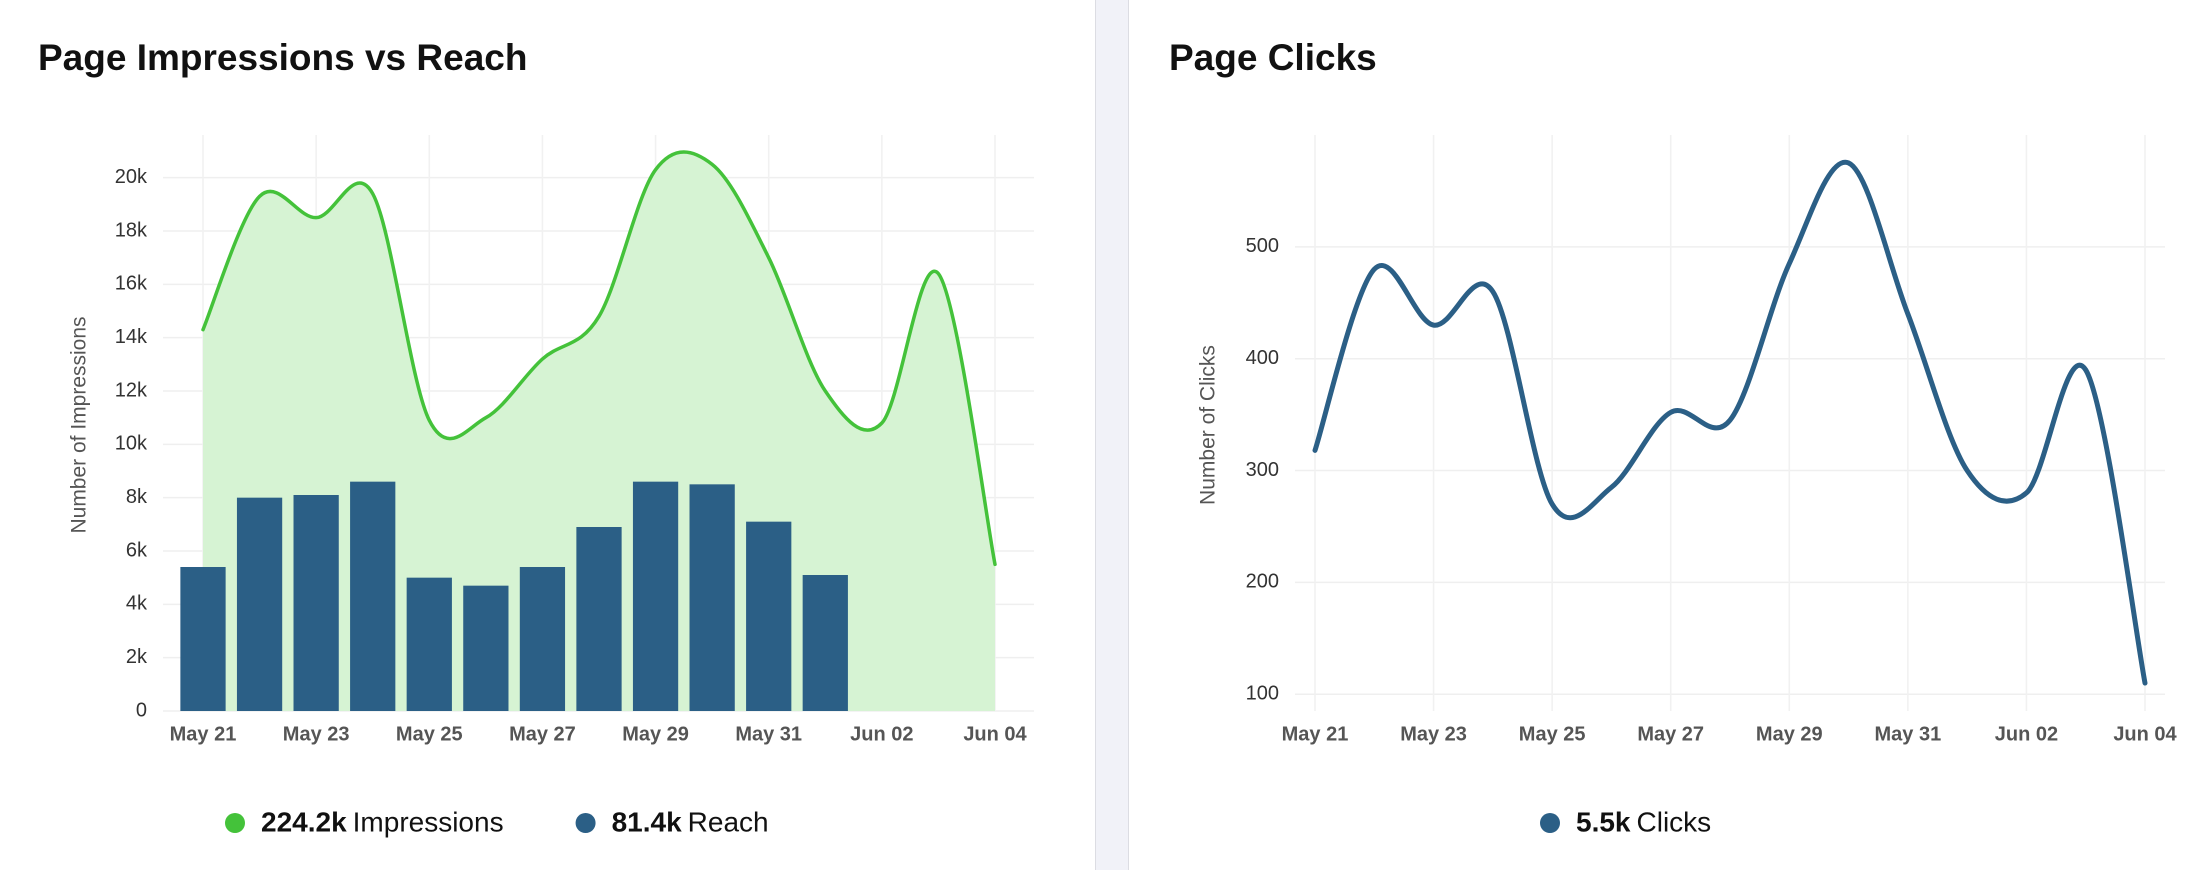  Describe the element at coordinates (131, 284) in the screenshot. I see `y-tick-label: 16k` at that location.